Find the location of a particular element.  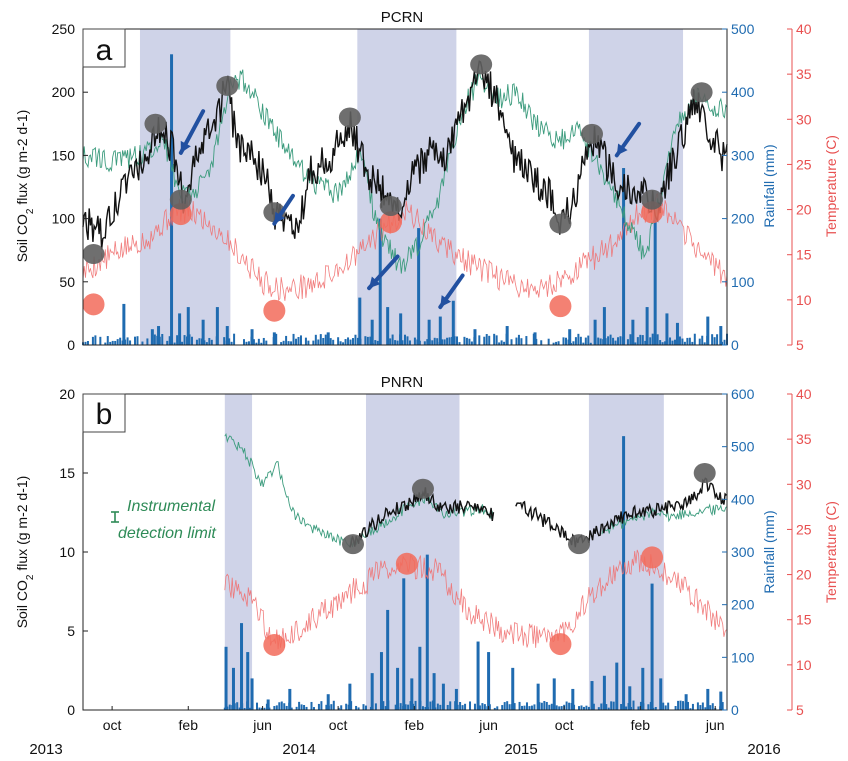

a-title: PCRN is located at coordinates (402, 17).